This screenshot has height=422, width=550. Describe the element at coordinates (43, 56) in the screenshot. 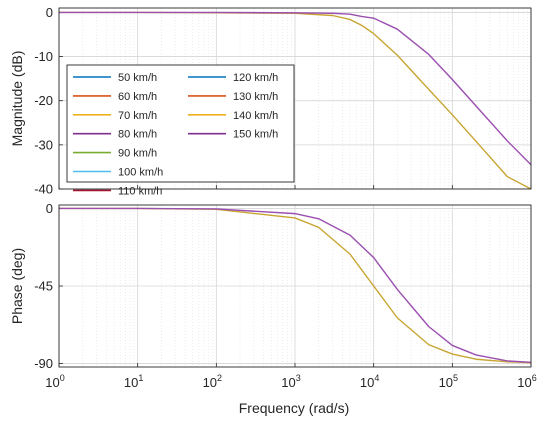

I see `y-tick-label: -10` at that location.